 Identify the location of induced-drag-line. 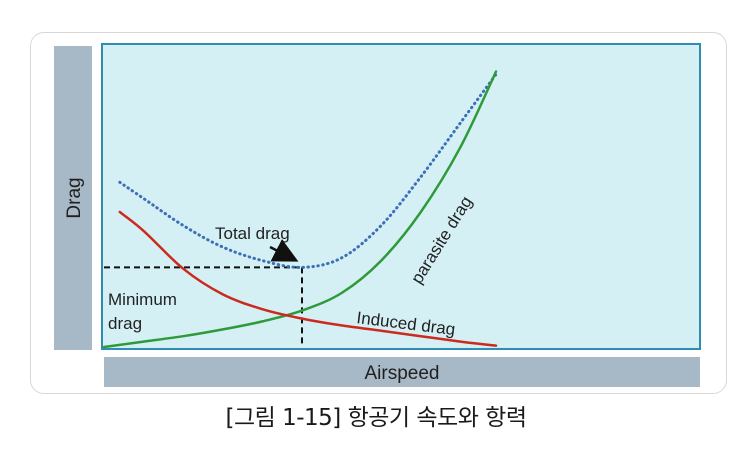
(308, 278).